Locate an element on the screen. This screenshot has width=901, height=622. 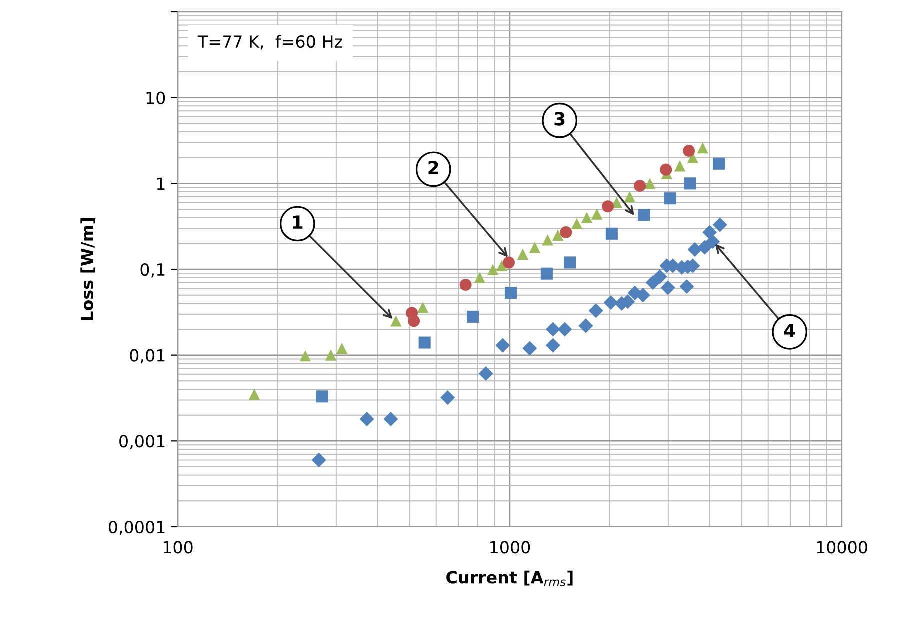
annotation: 2 is located at coordinates (433, 167).